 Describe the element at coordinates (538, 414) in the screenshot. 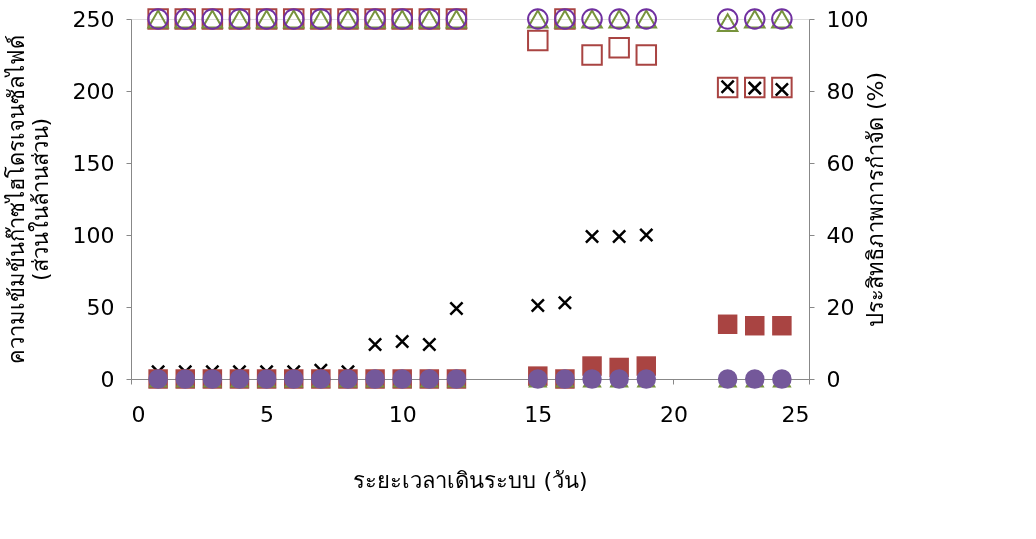

I see `x-tick-label: 15` at that location.